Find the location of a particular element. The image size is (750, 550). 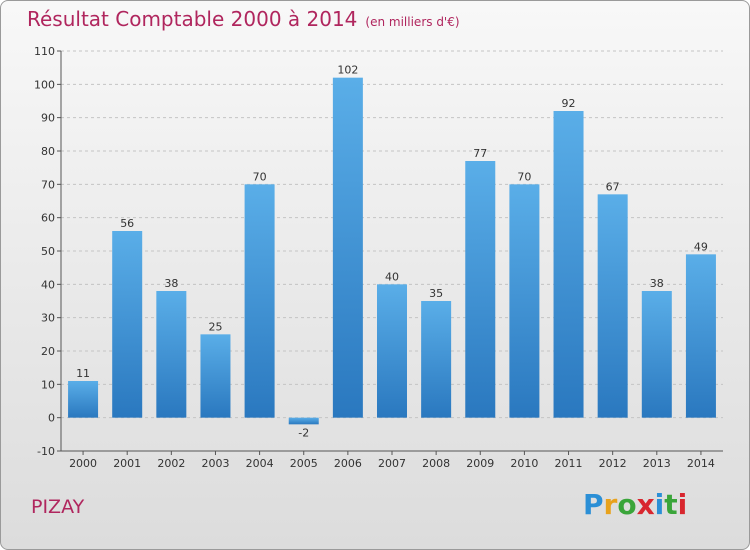

x-tick-label: 2004 is located at coordinates (260, 463).